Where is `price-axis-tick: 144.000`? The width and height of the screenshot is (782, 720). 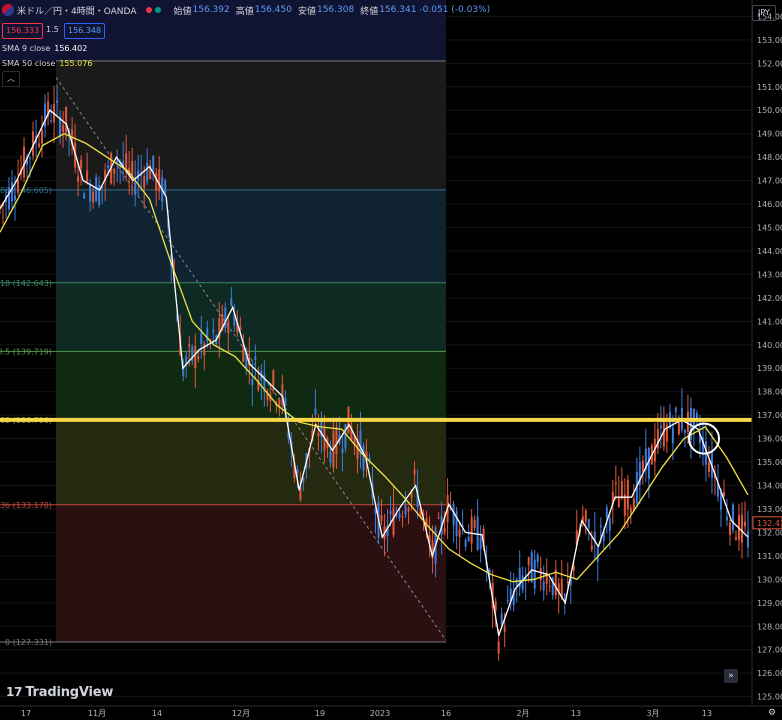
price-axis-tick: 144.000 is located at coordinates (769, 251).